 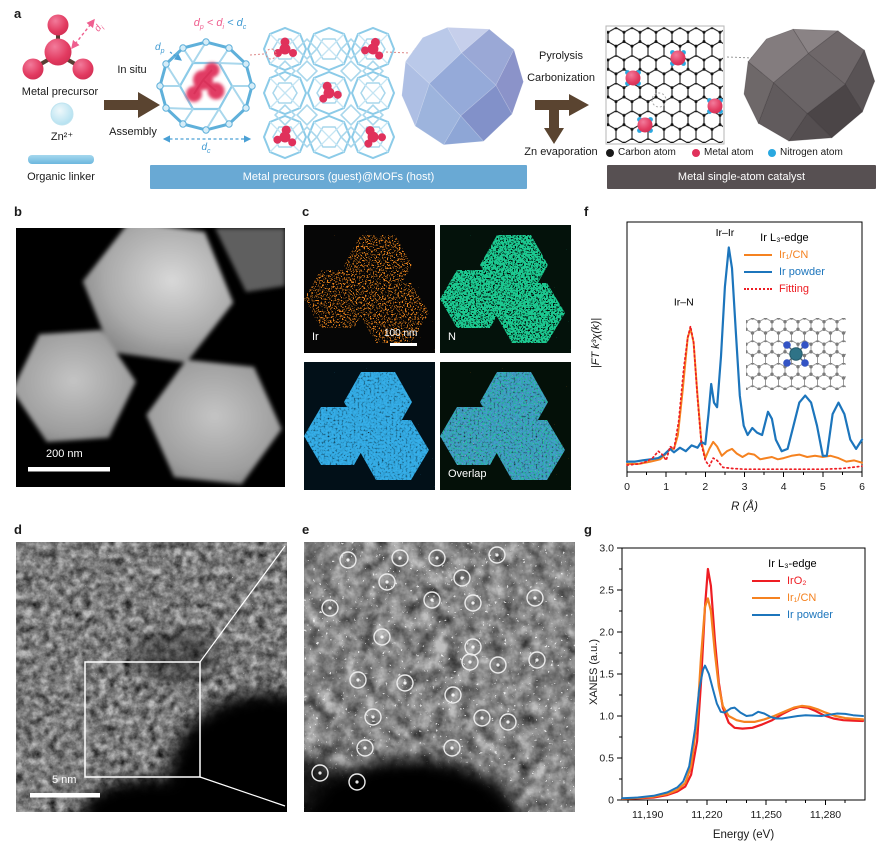 What do you see at coordinates (428, 668) in the screenshot?
I see `single-atom-circles` at bounding box center [428, 668].